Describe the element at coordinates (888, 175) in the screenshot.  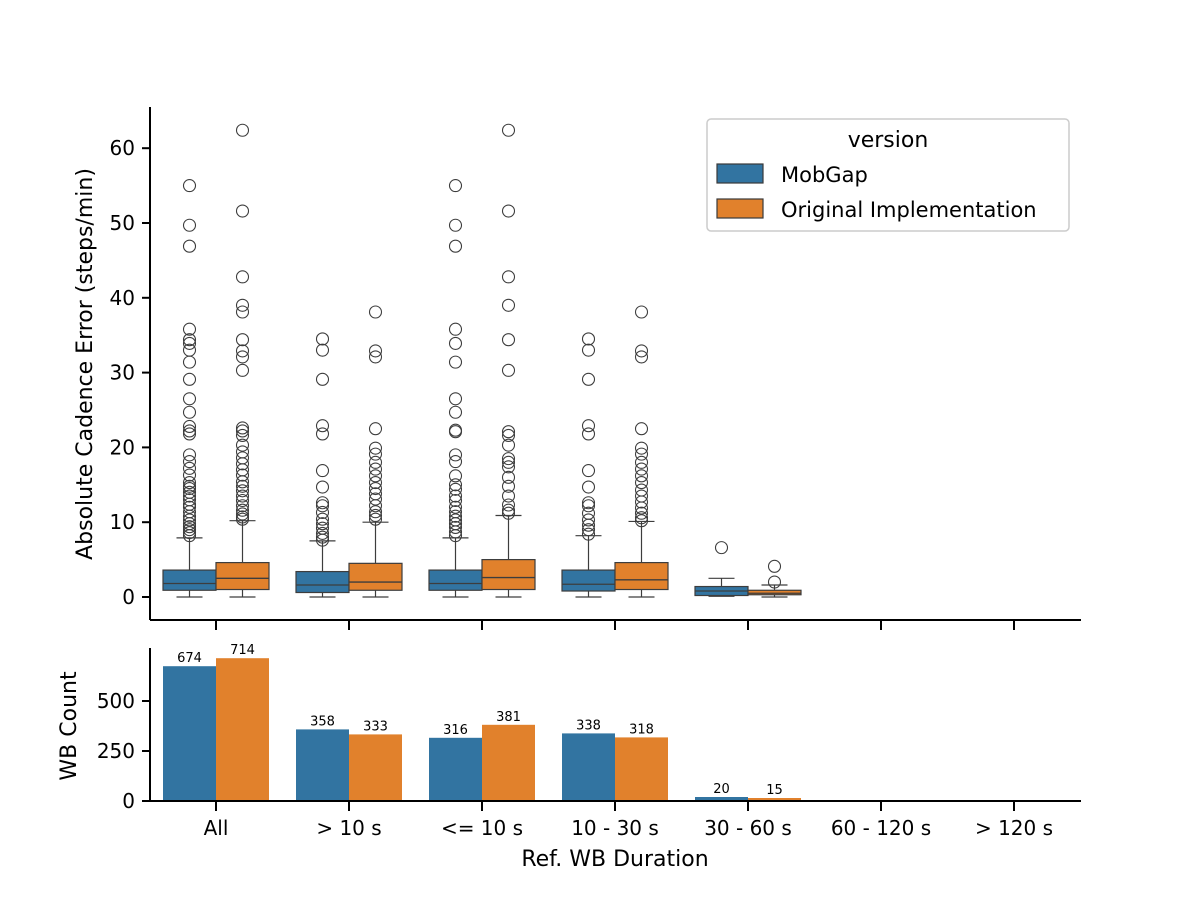
I see `legend: version MobGap Original Implementation` at that location.